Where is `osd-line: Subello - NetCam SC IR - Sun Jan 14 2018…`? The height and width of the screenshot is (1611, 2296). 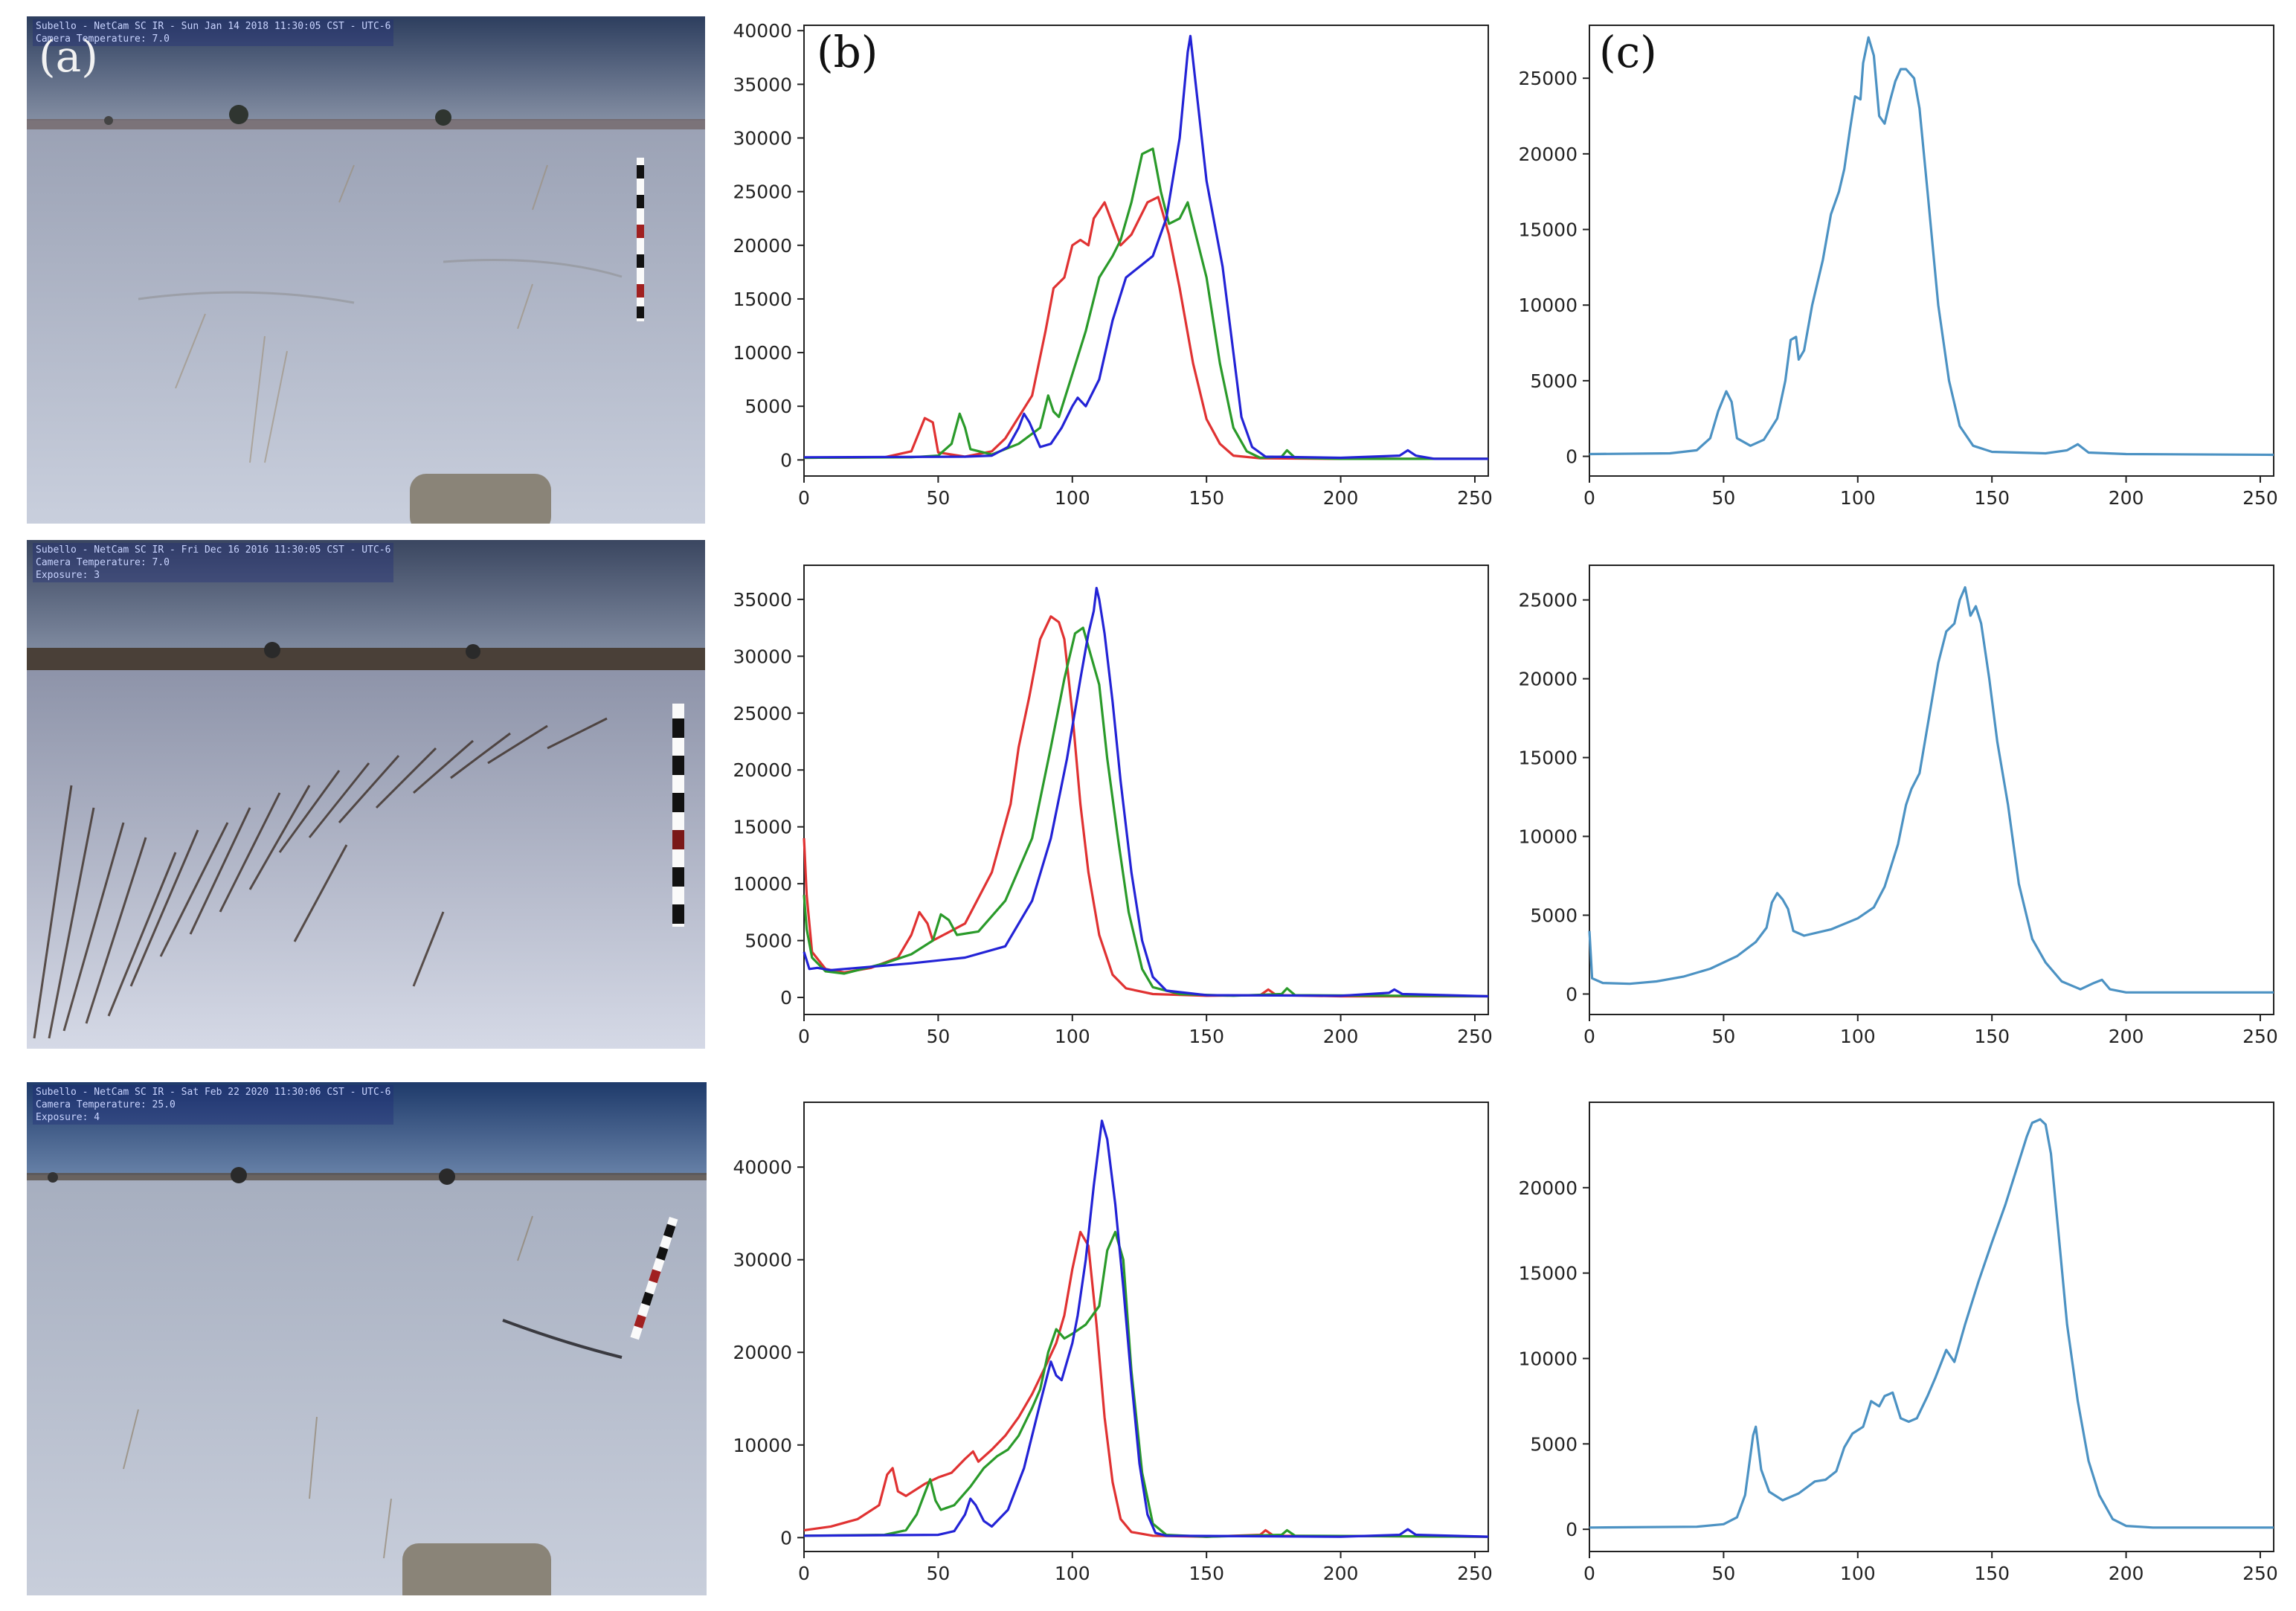 osd-line: Subello - NetCam SC IR - Sun Jan 14 2018… is located at coordinates (213, 26).